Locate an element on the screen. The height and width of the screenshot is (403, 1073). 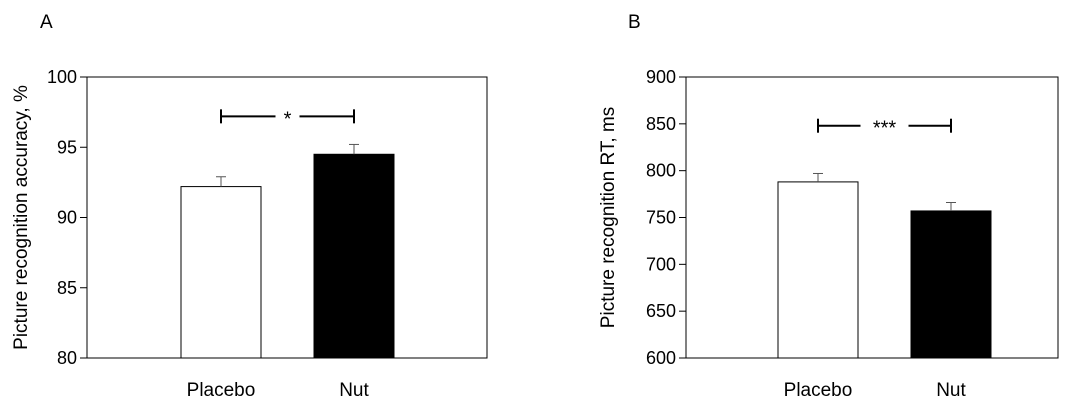
y-tick-label: 600 is located at coordinates (661, 358).